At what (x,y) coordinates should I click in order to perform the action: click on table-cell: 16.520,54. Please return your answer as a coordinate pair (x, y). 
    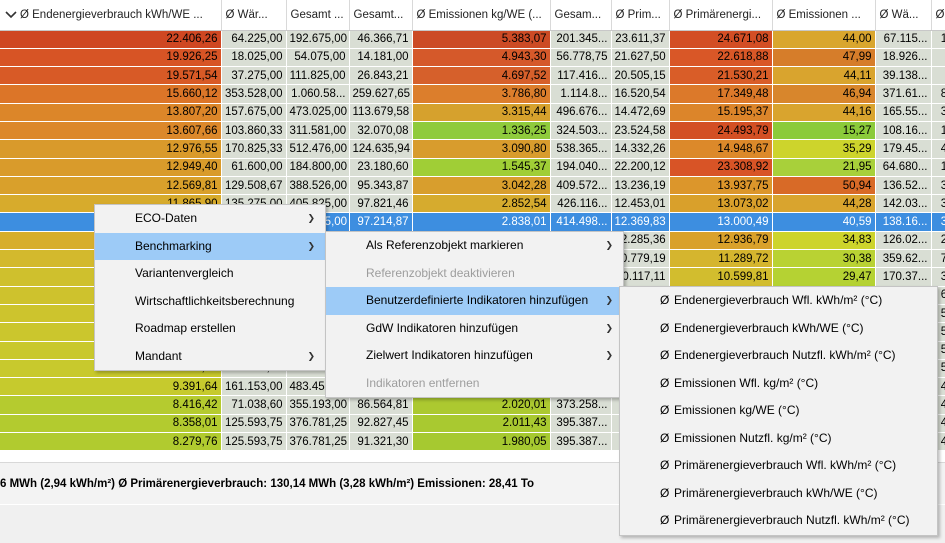
    Looking at the image, I should click on (640, 94).